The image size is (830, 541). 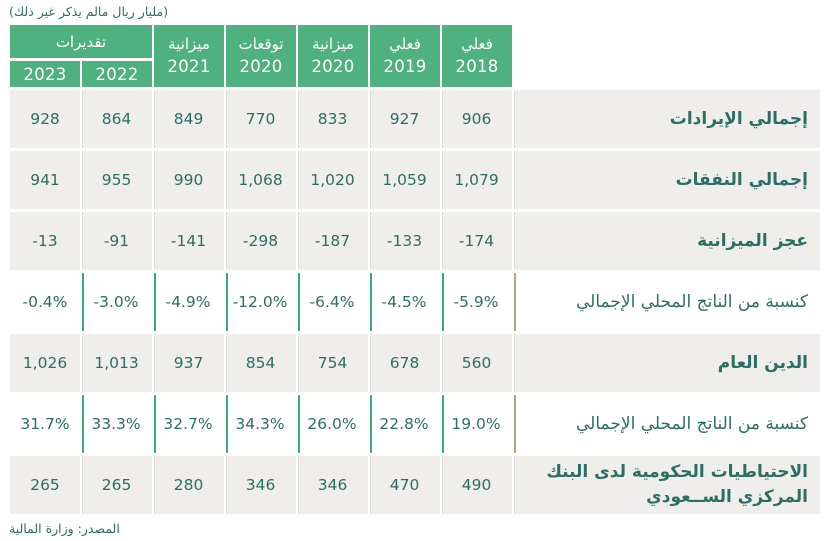 What do you see at coordinates (405, 363) in the screenshot?
I see `value-cell: 678` at bounding box center [405, 363].